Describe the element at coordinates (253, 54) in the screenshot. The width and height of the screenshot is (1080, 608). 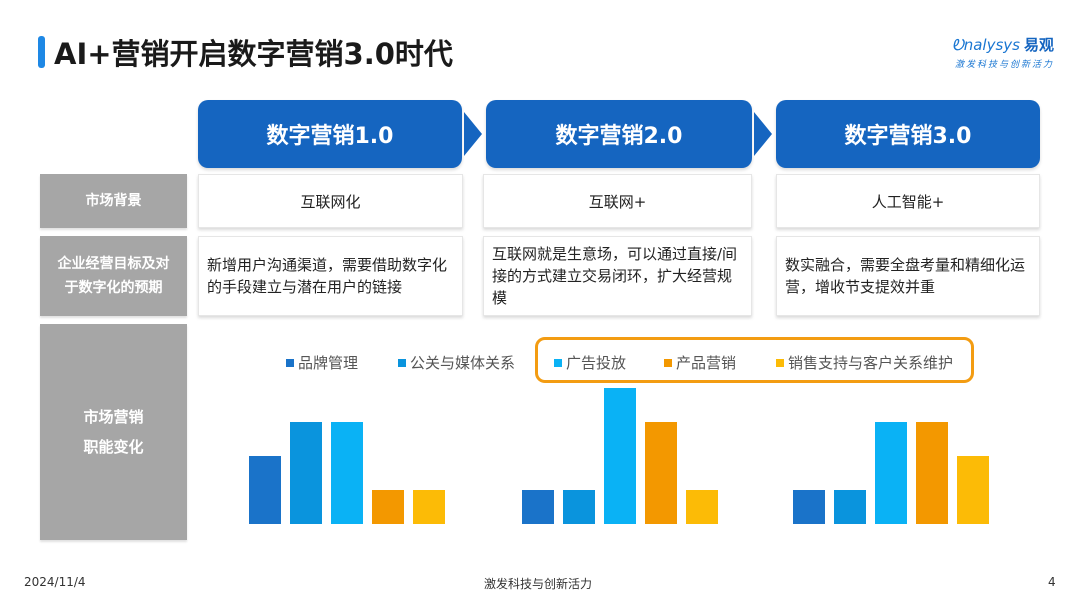
I see `page-title: AI+营销开启数字营销3.0时代` at that location.